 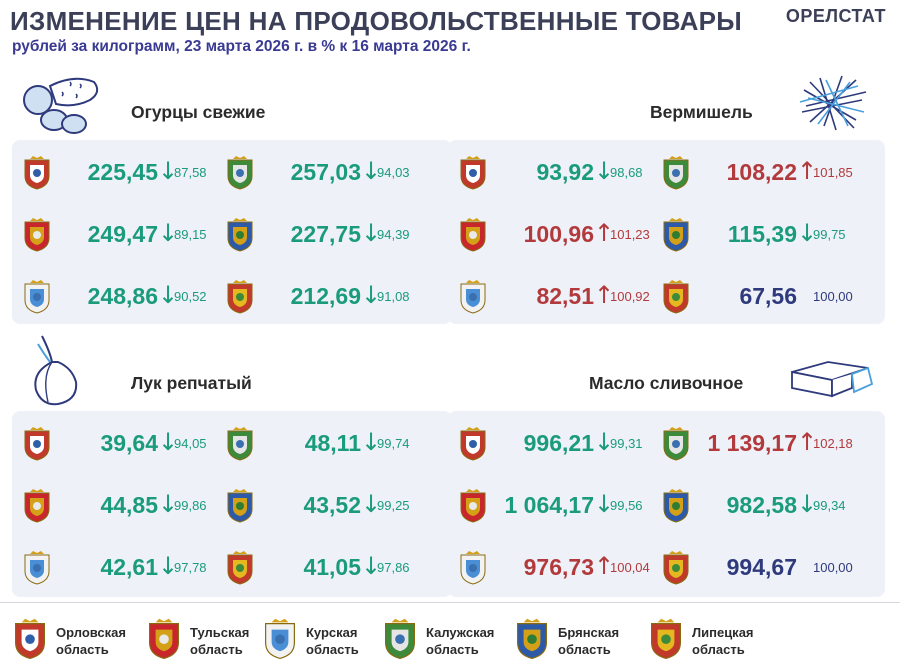 What do you see at coordinates (393, 296) in the screenshot?
I see `percent-change: 91,08` at bounding box center [393, 296].